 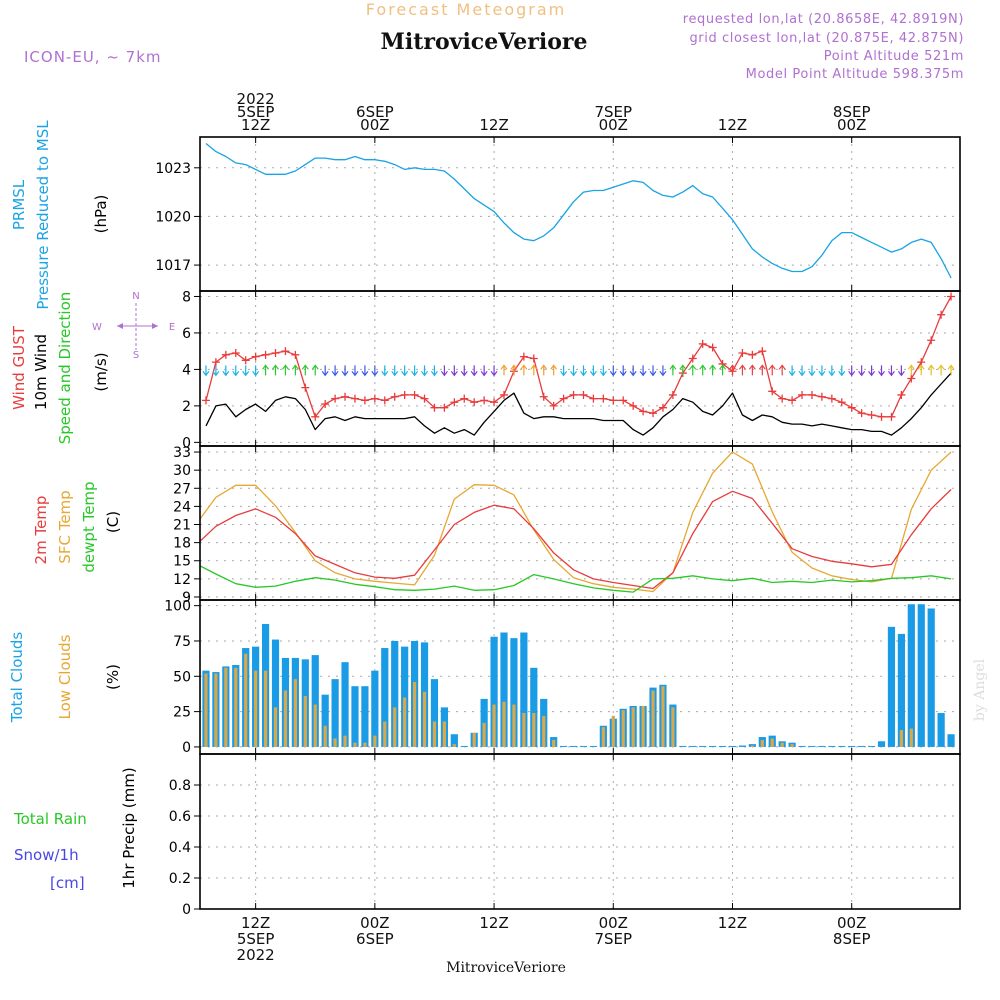 I want to click on y-tick-label: 0.8, so click(x=180, y=786).